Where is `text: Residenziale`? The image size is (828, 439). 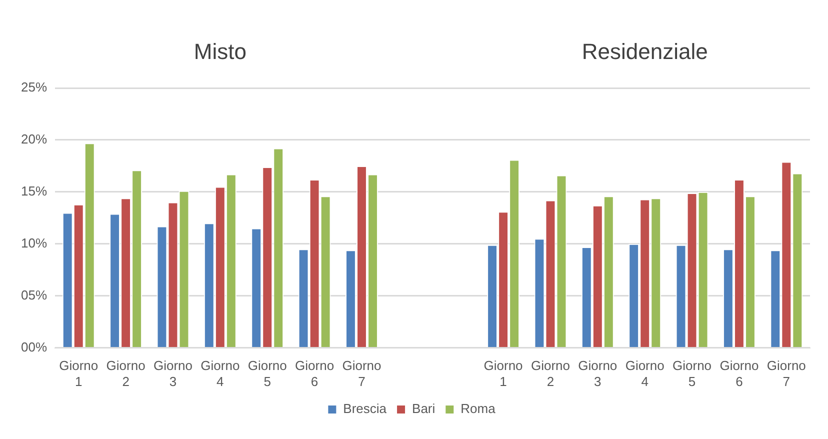
text: Residenziale is located at coordinates (645, 51).